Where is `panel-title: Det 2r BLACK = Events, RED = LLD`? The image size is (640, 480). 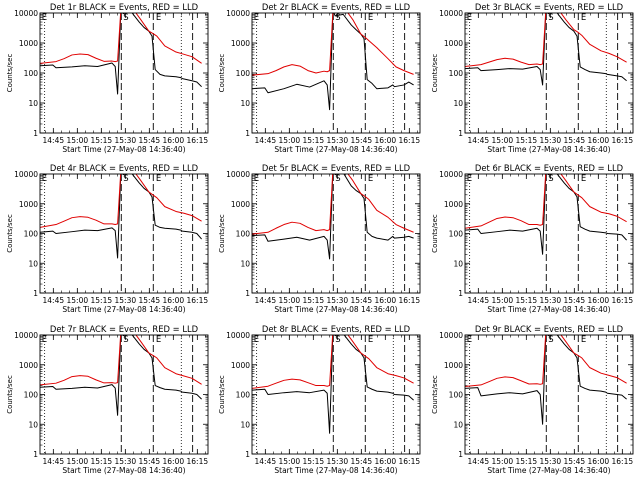
panel-title: Det 2r BLACK = Events, RED = LLD is located at coordinates (336, 7).